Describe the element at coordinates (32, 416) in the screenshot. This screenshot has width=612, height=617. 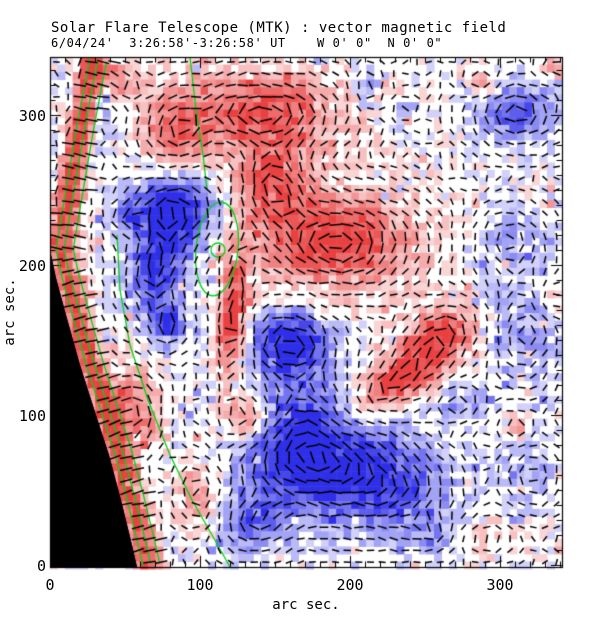
I see `y-tick-label: 100` at that location.